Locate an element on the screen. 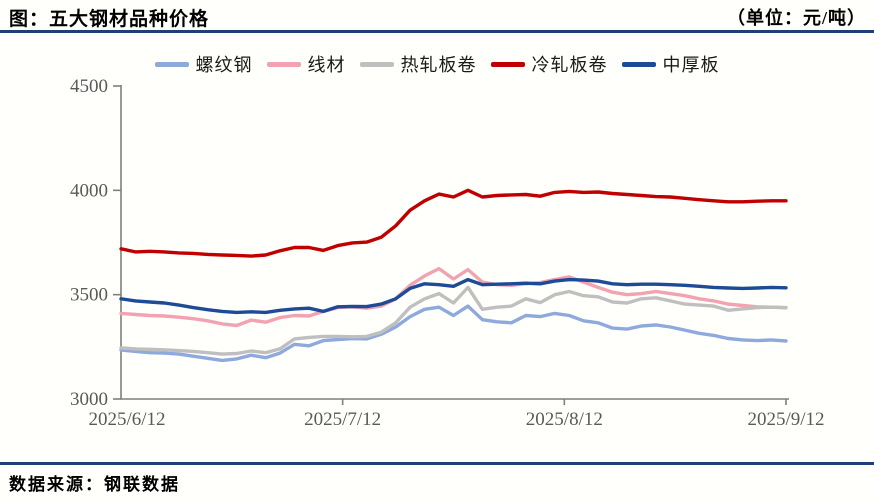  legend: 螺纹钢 线材 热轧板卷 冷轧板卷 中厚板 is located at coordinates (437, 64).